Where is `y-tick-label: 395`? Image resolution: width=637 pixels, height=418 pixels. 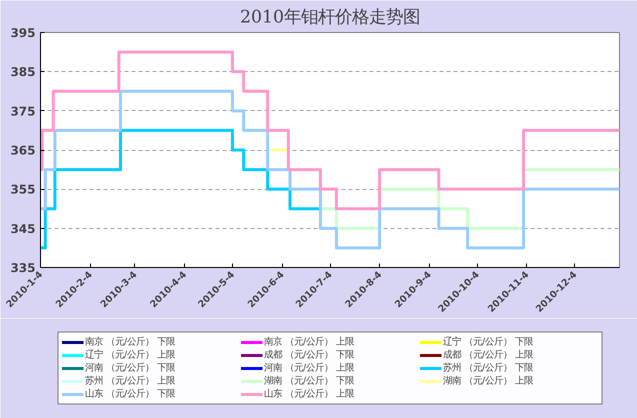 y-tick-label: 395 is located at coordinates (23, 33).